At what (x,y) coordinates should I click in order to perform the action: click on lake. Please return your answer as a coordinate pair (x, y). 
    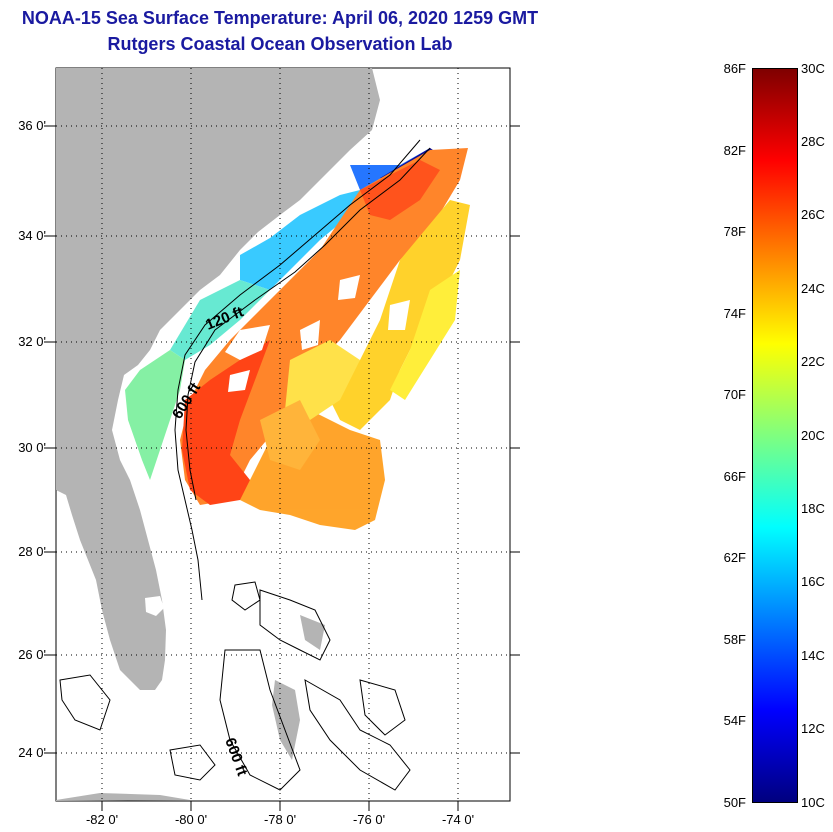
    Looking at the image, I should click on (154, 606).